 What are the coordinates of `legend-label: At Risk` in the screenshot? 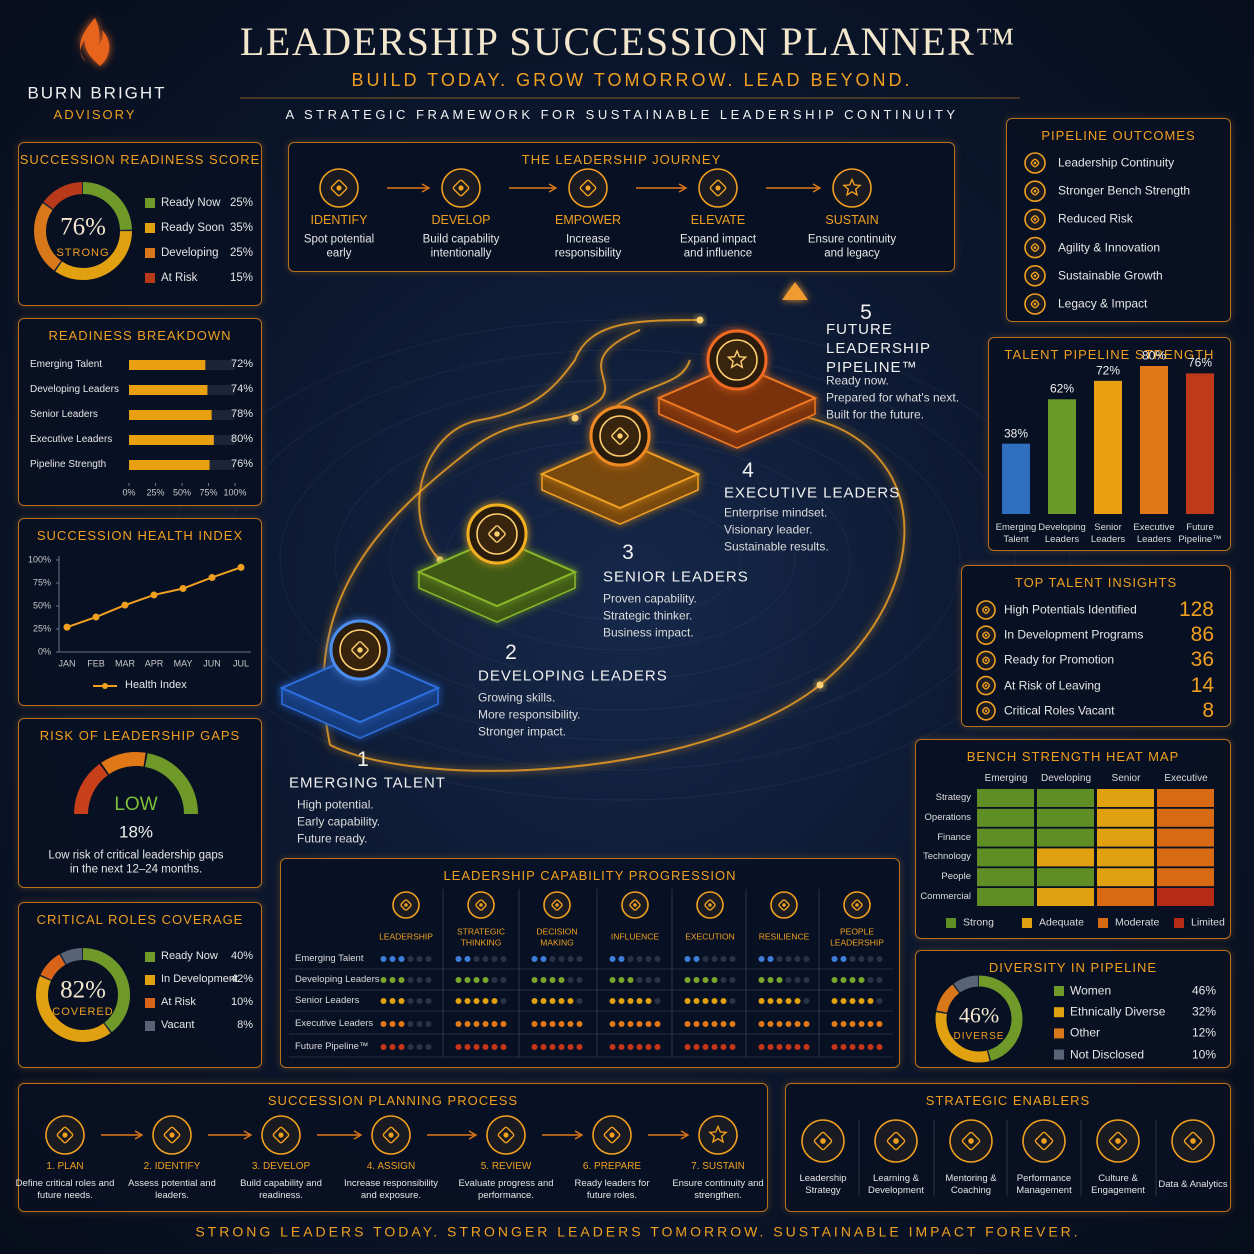 It's located at (178, 1002).